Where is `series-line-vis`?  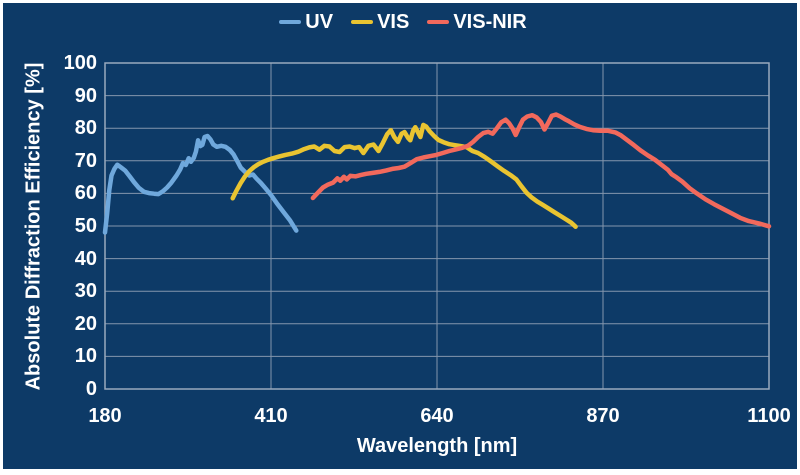
series-line-vis is located at coordinates (404, 175).